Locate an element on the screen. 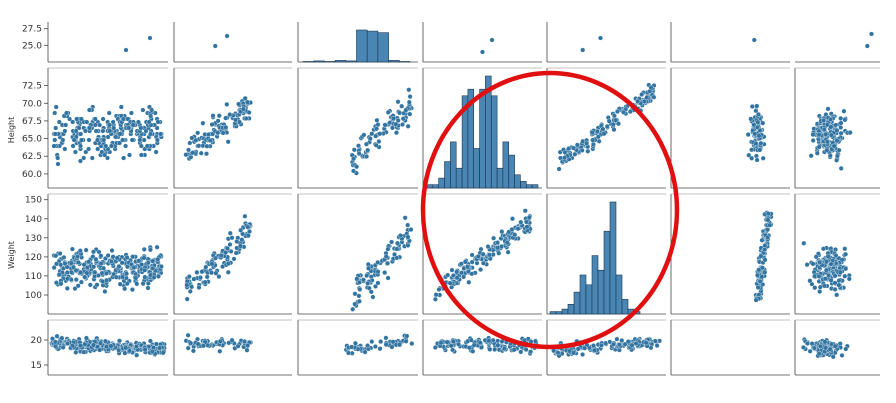 This screenshot has height=403, width=896. panel-r1-c3 is located at coordinates (482, 128).